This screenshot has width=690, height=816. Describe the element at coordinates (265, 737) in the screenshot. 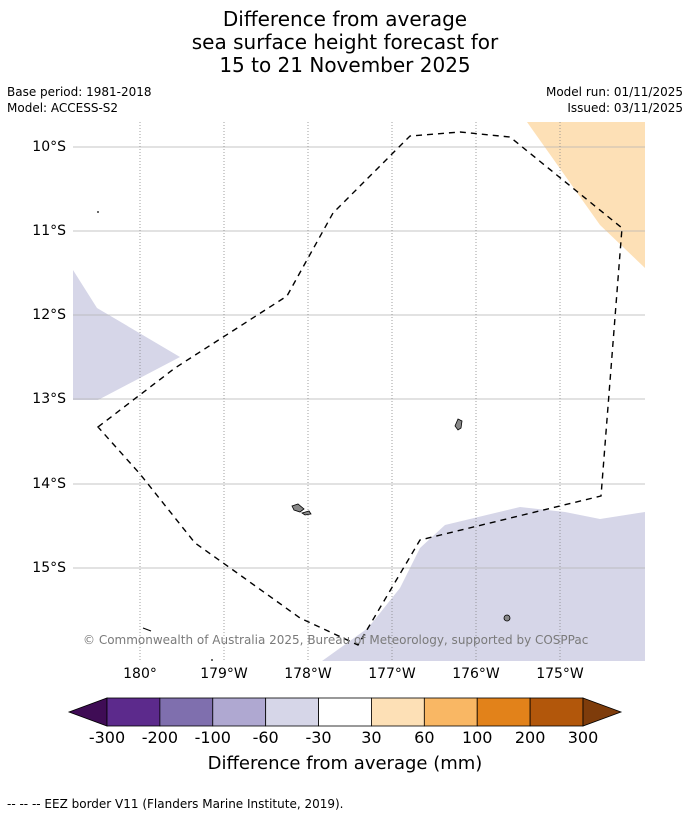

I see `colorbar-tick-label: -60` at that location.